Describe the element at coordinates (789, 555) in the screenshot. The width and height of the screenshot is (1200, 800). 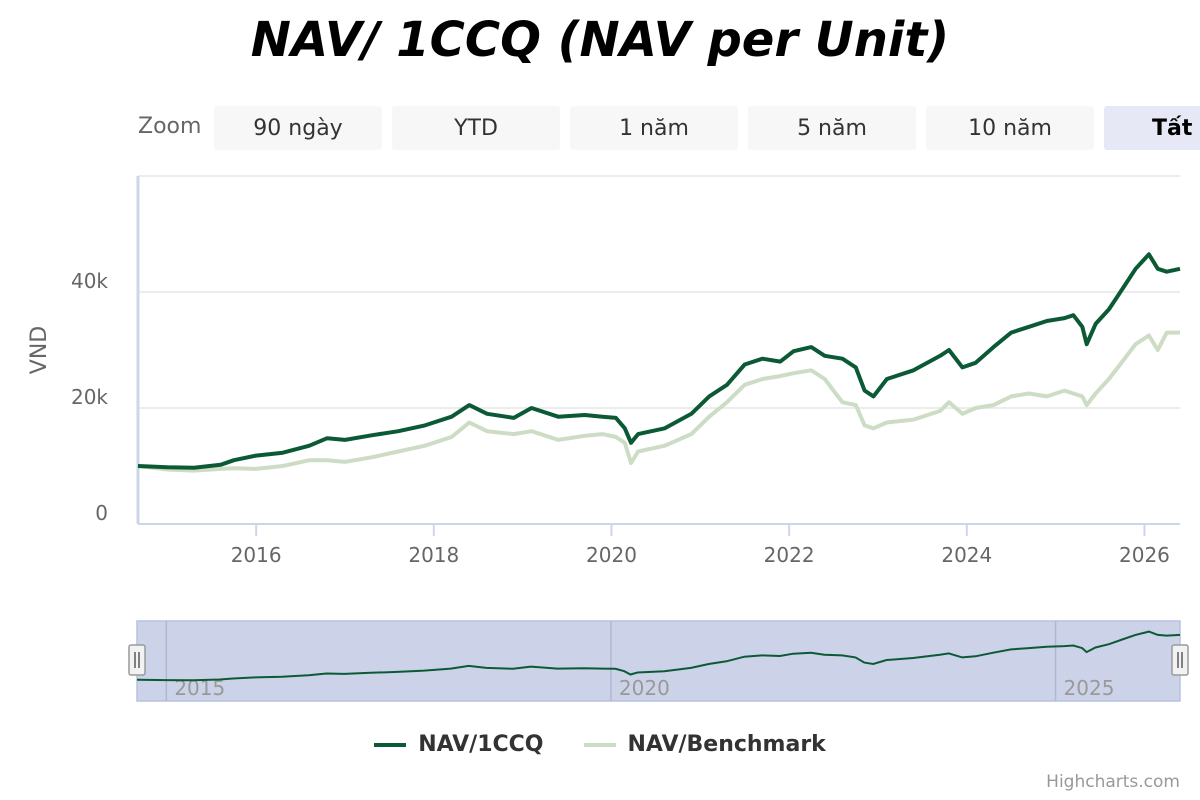
I see `x-tick-label: 2022` at that location.